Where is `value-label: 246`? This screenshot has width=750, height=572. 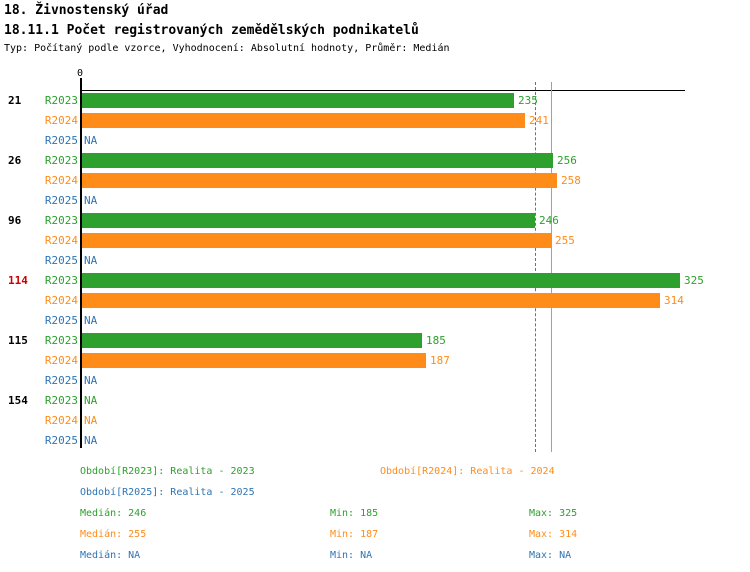
value-label: 246 is located at coordinates (549, 220).